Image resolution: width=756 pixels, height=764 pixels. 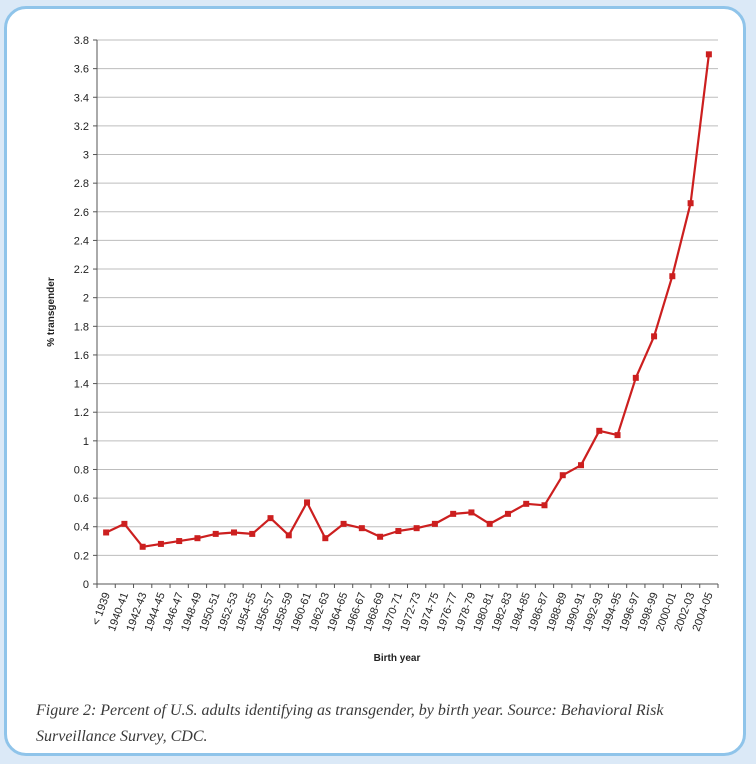 I want to click on y-tick-label: 3.2, so click(x=81, y=127).